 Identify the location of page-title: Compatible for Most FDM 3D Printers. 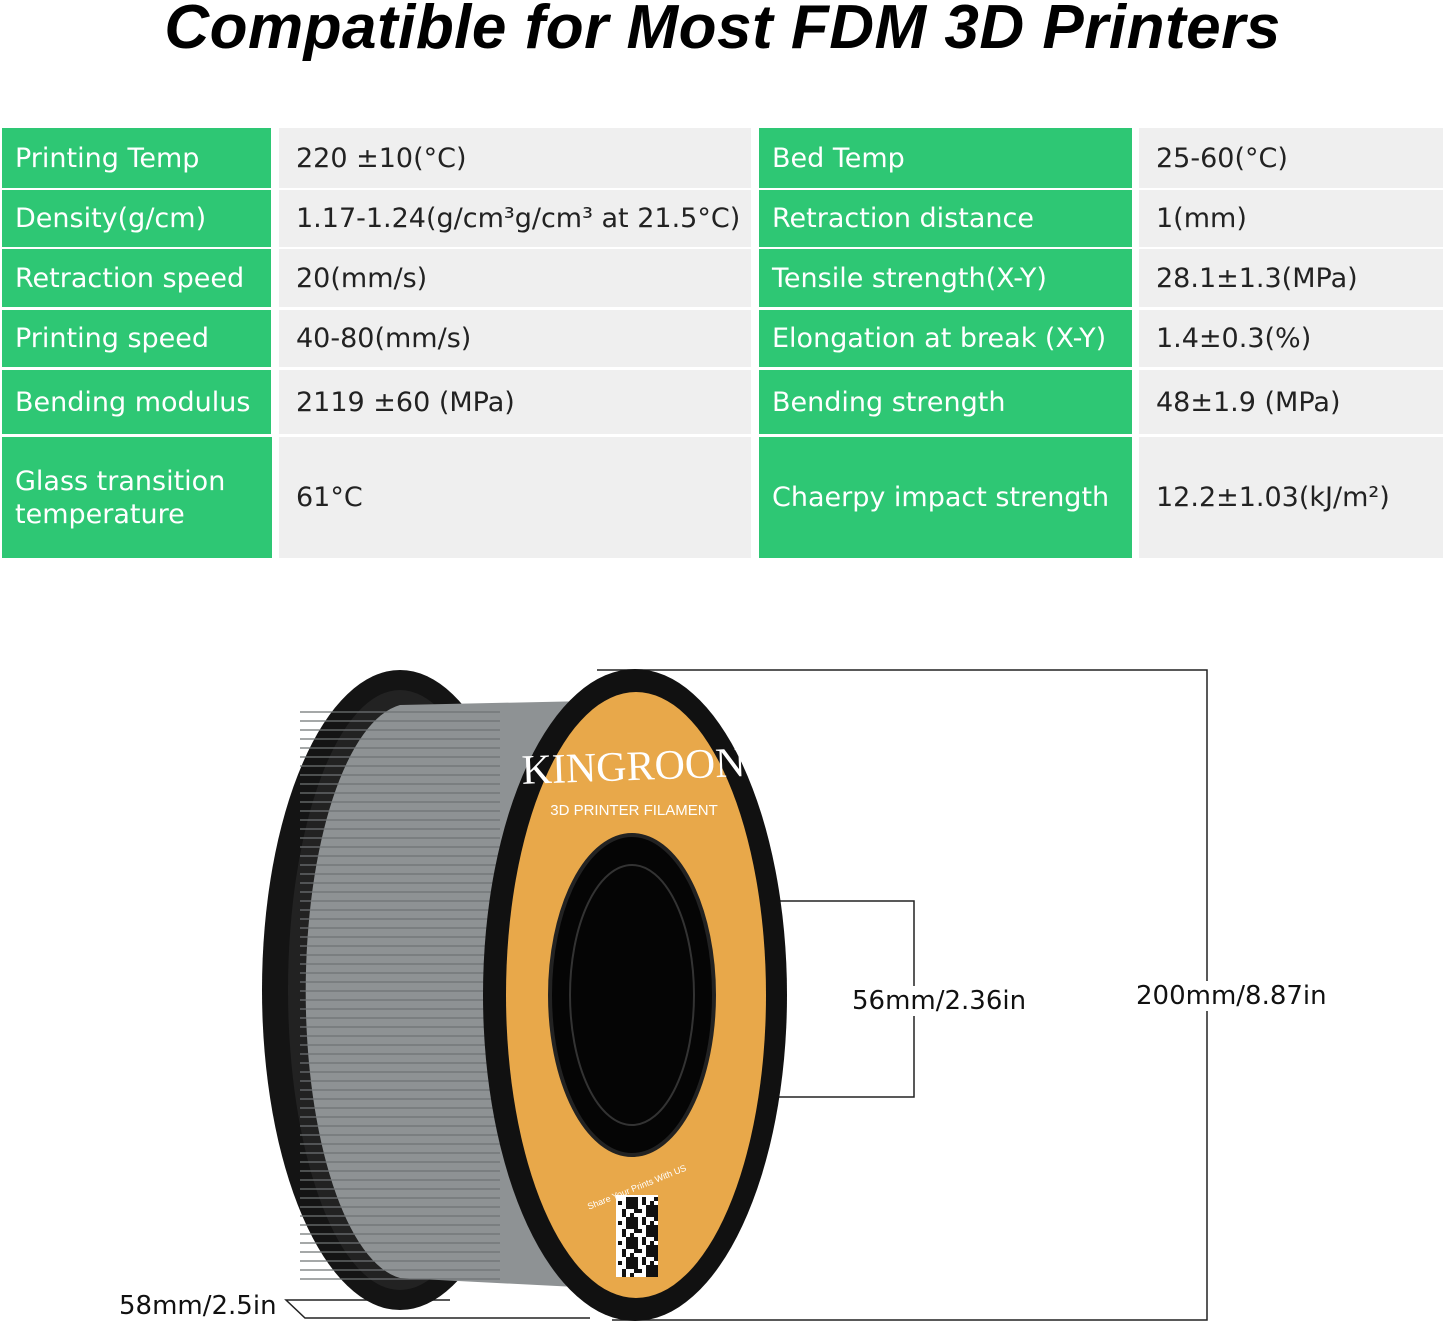
(722, 31).